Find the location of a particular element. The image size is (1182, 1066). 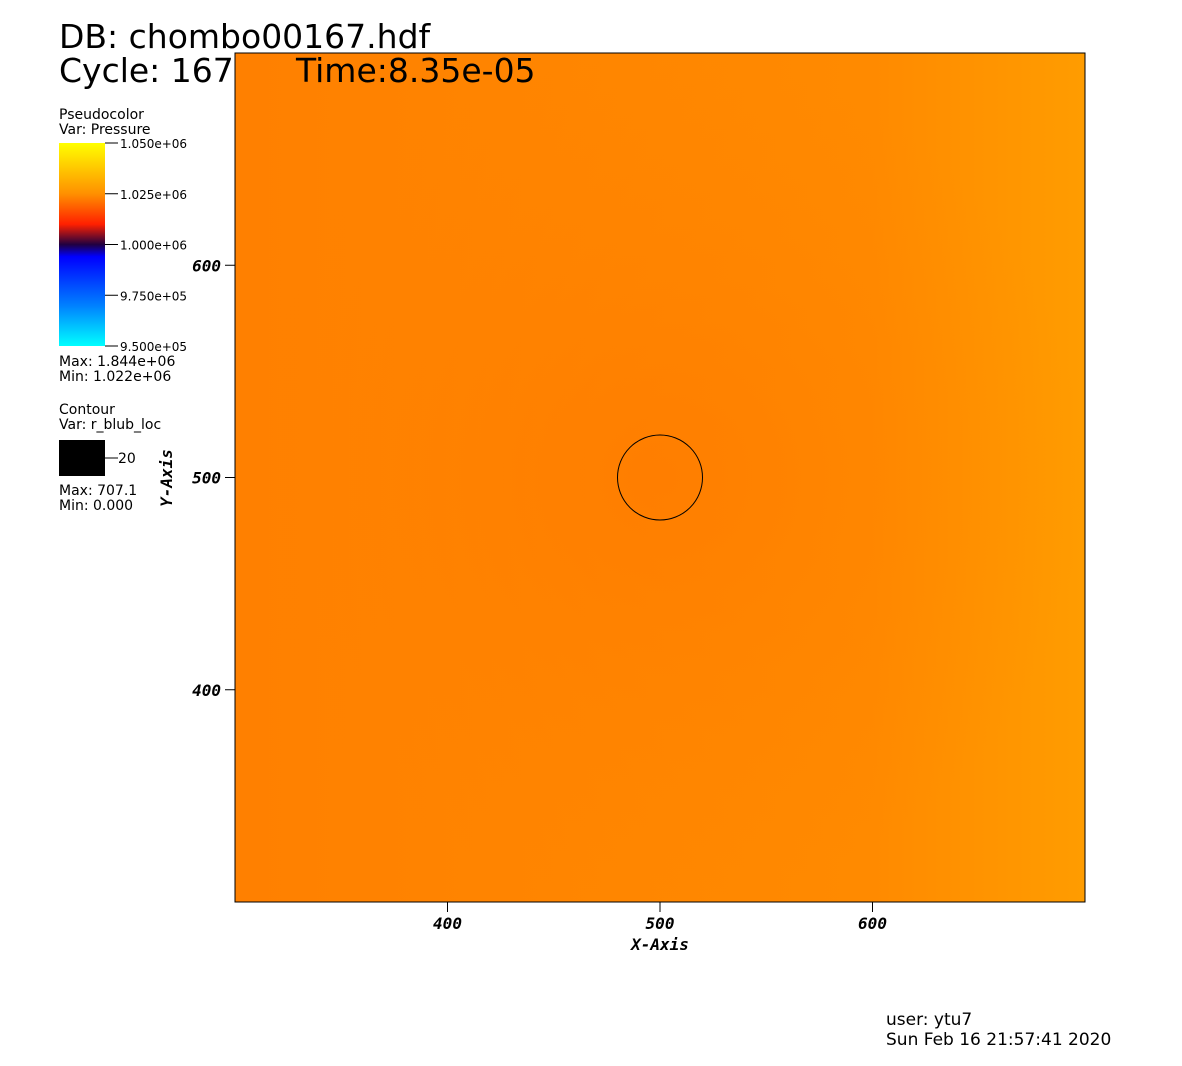

x-axis-label: X-Axis is located at coordinates (659, 944).